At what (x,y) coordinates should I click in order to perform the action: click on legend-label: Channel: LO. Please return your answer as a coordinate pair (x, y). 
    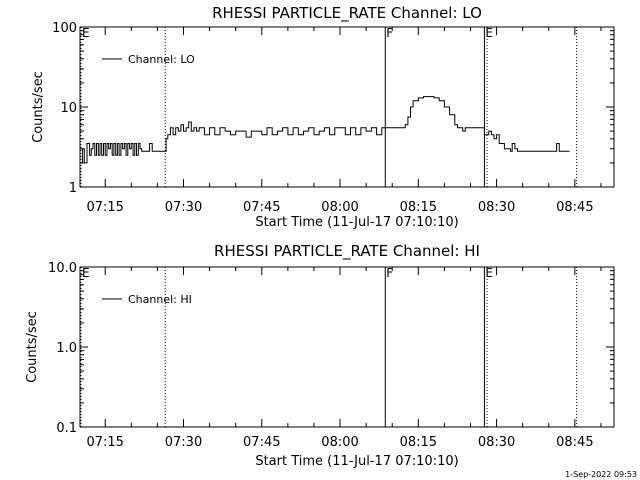
    Looking at the image, I should click on (161, 59).